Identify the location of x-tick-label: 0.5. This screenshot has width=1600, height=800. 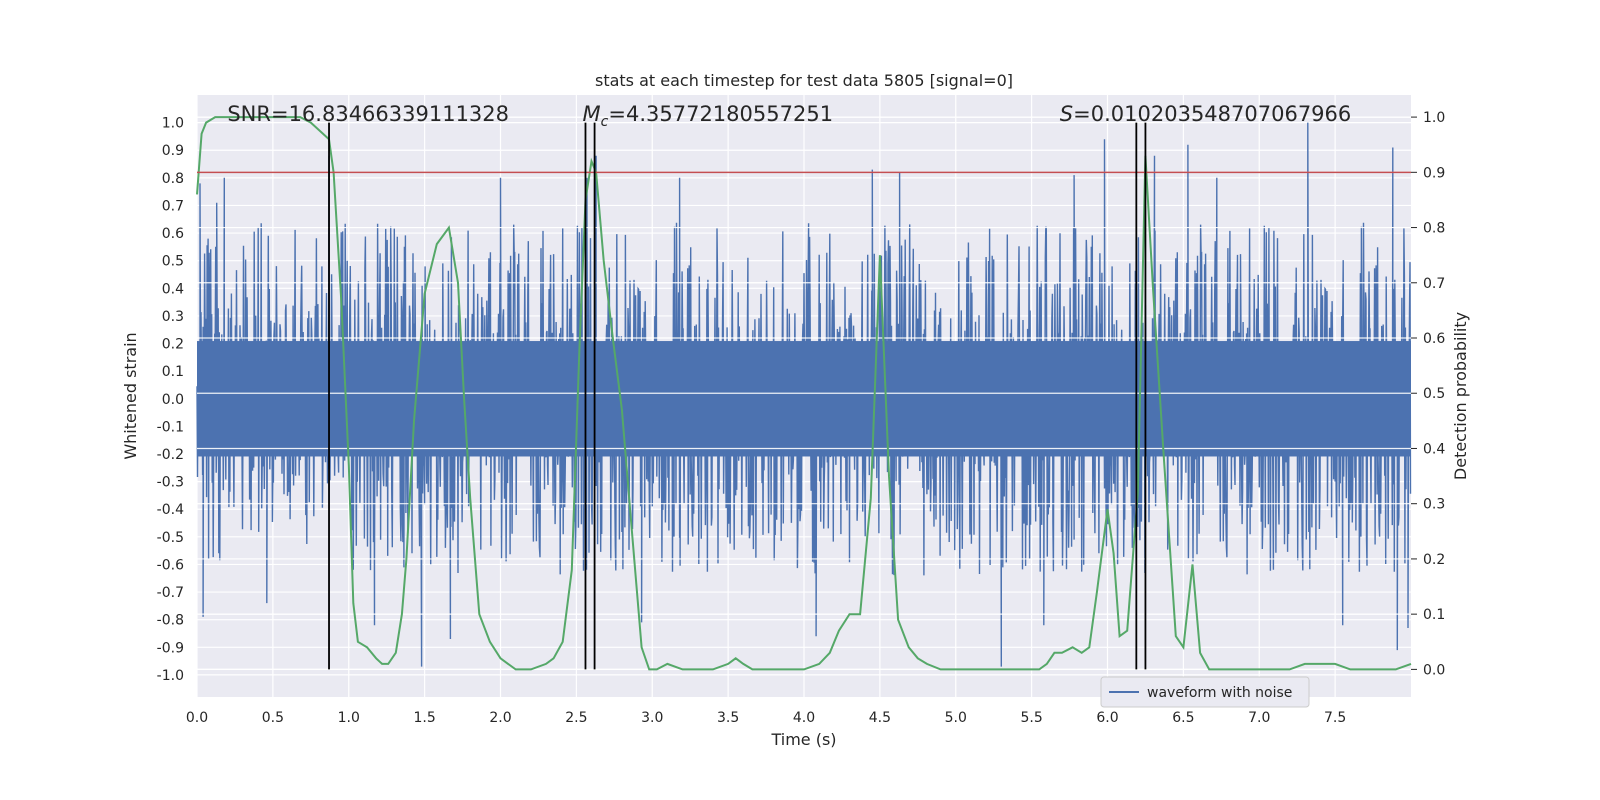
(273, 718).